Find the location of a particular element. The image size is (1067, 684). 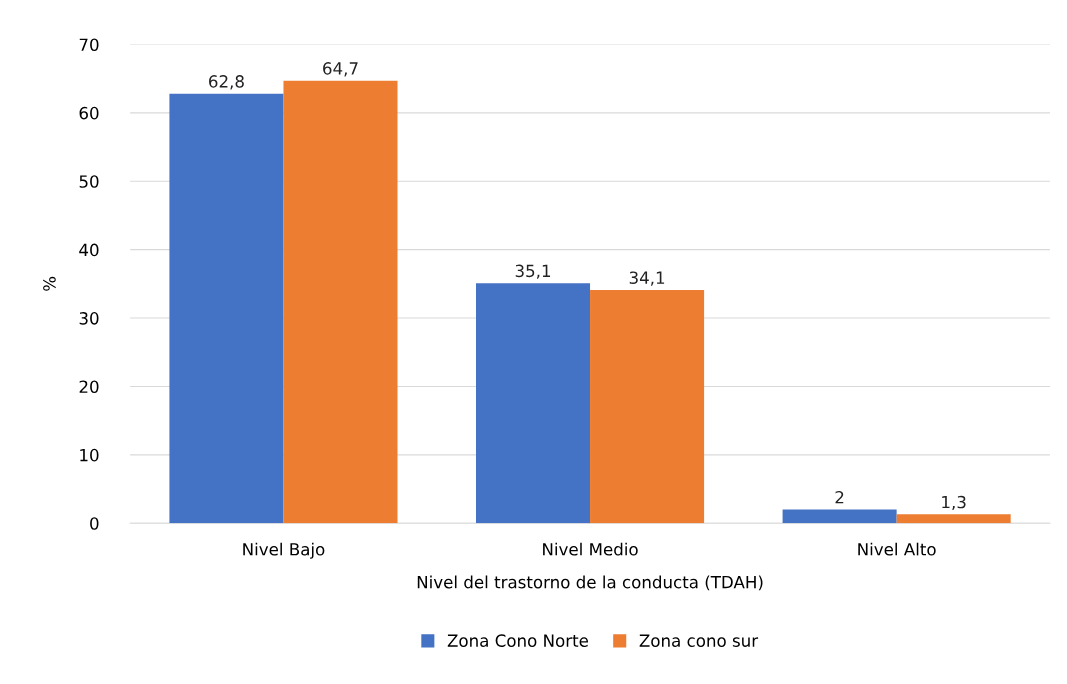

y-tick-label: 0 is located at coordinates (94, 523).